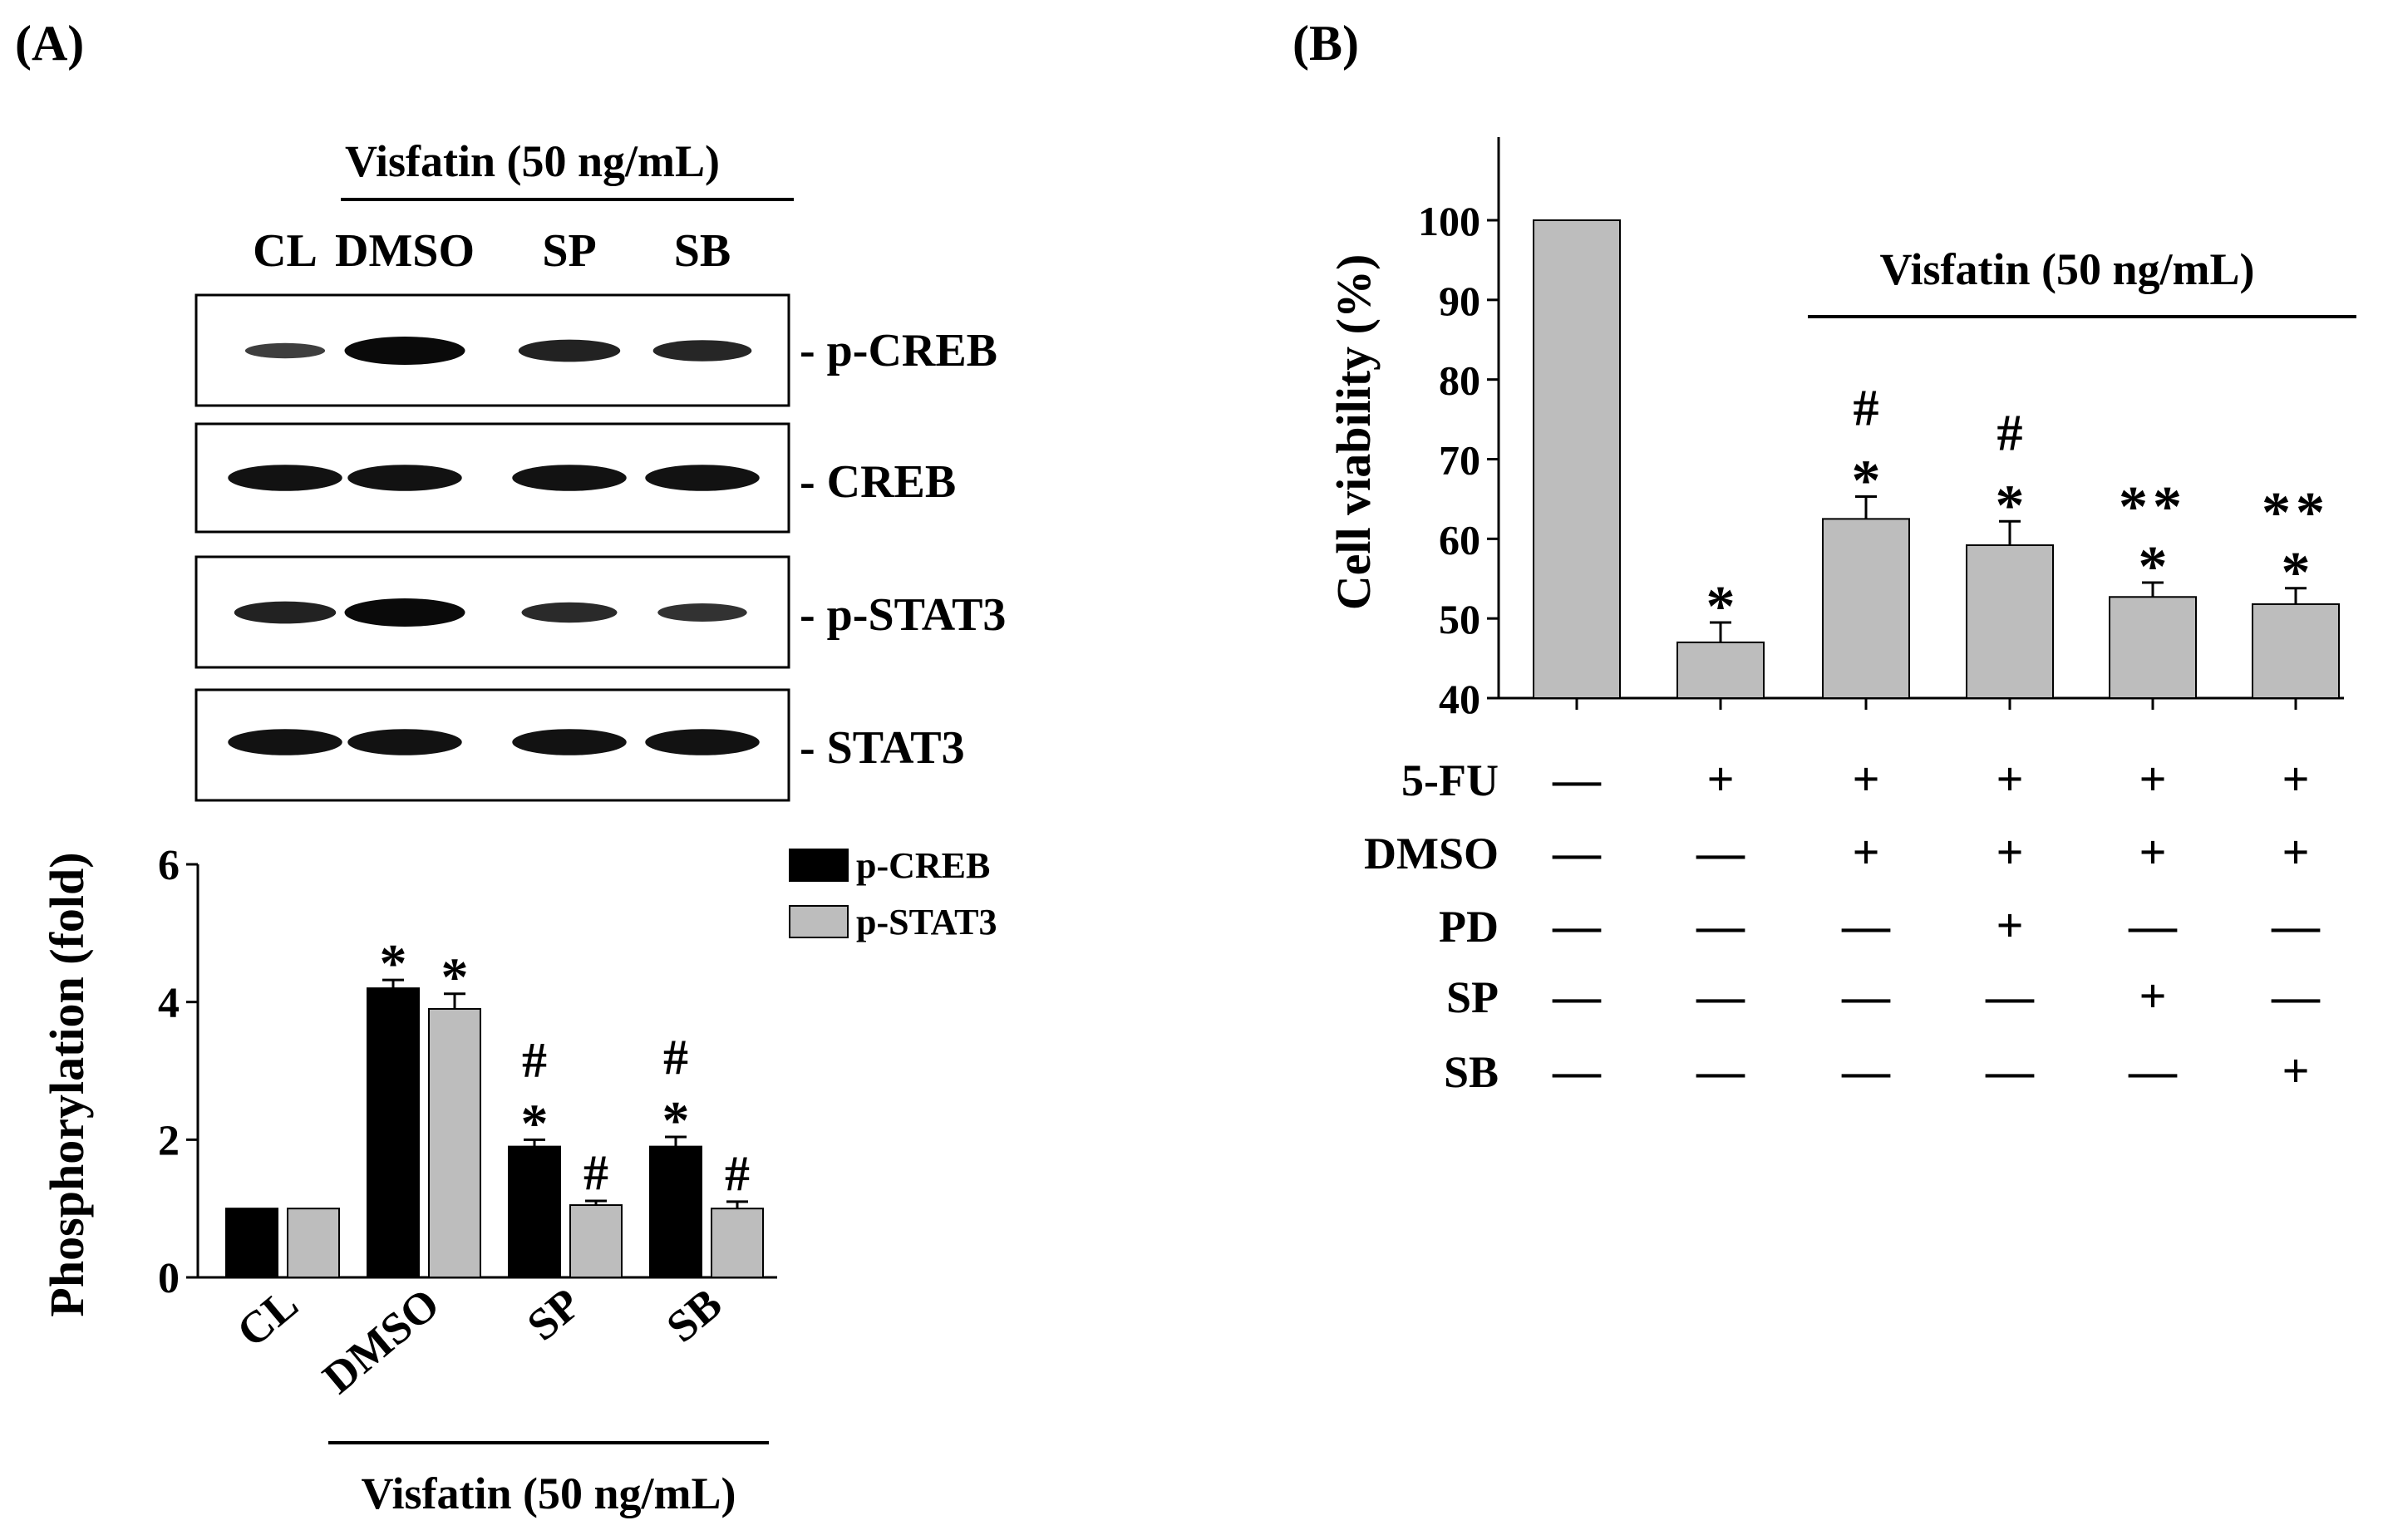 The width and height of the screenshot is (2383, 1540). What do you see at coordinates (548, 1493) in the screenshot?
I see `chart-a-x-axis-label: Visfatin (50 ng/mL)` at bounding box center [548, 1493].